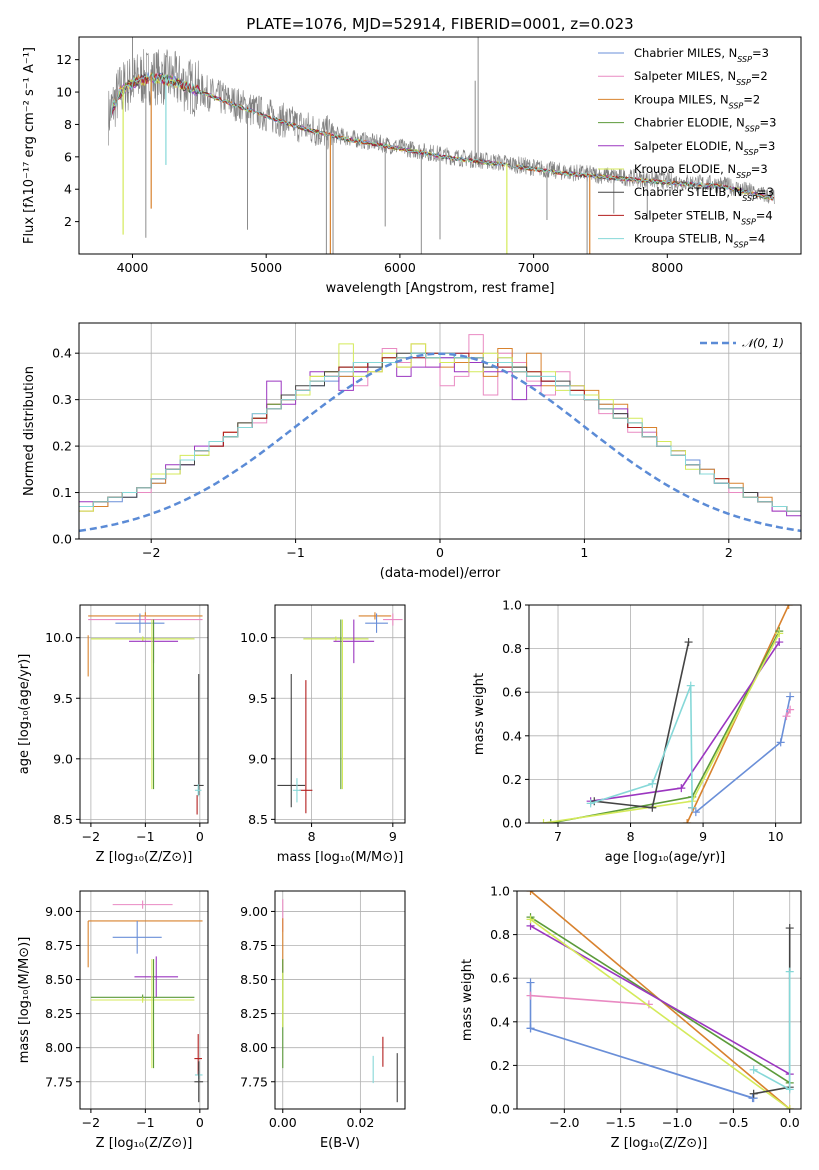  What do you see at coordinates (68, 124) in the screenshot?
I see `y-tick-label: 8` at bounding box center [68, 124].